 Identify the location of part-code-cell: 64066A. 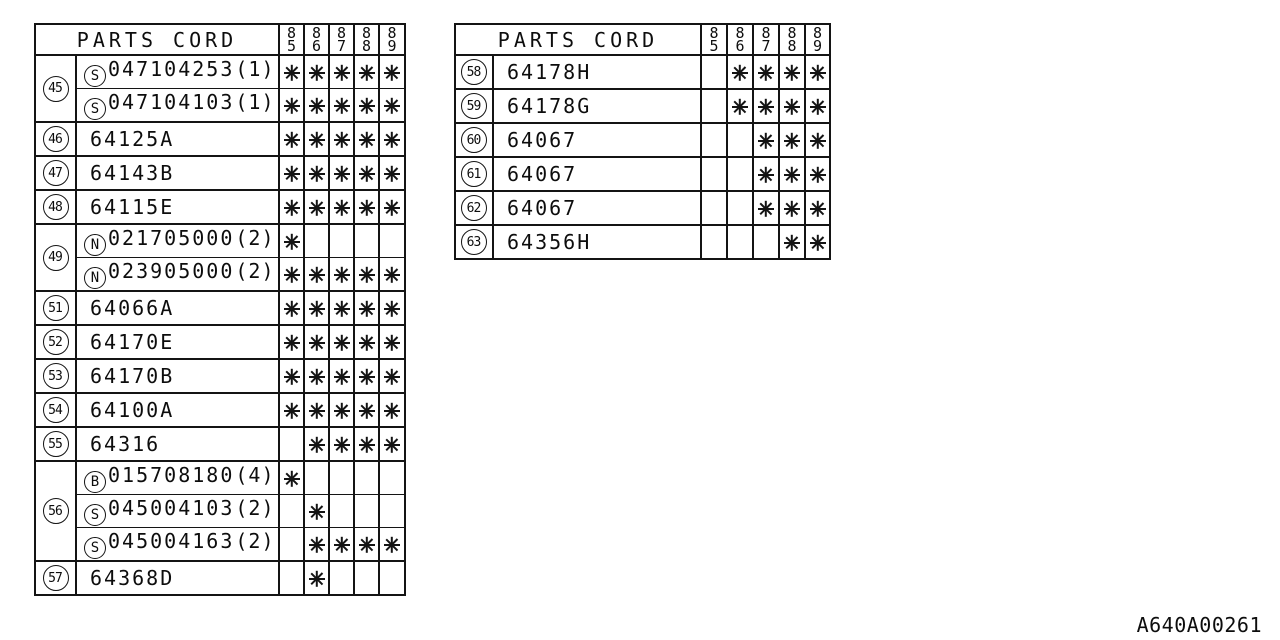
(177, 308).